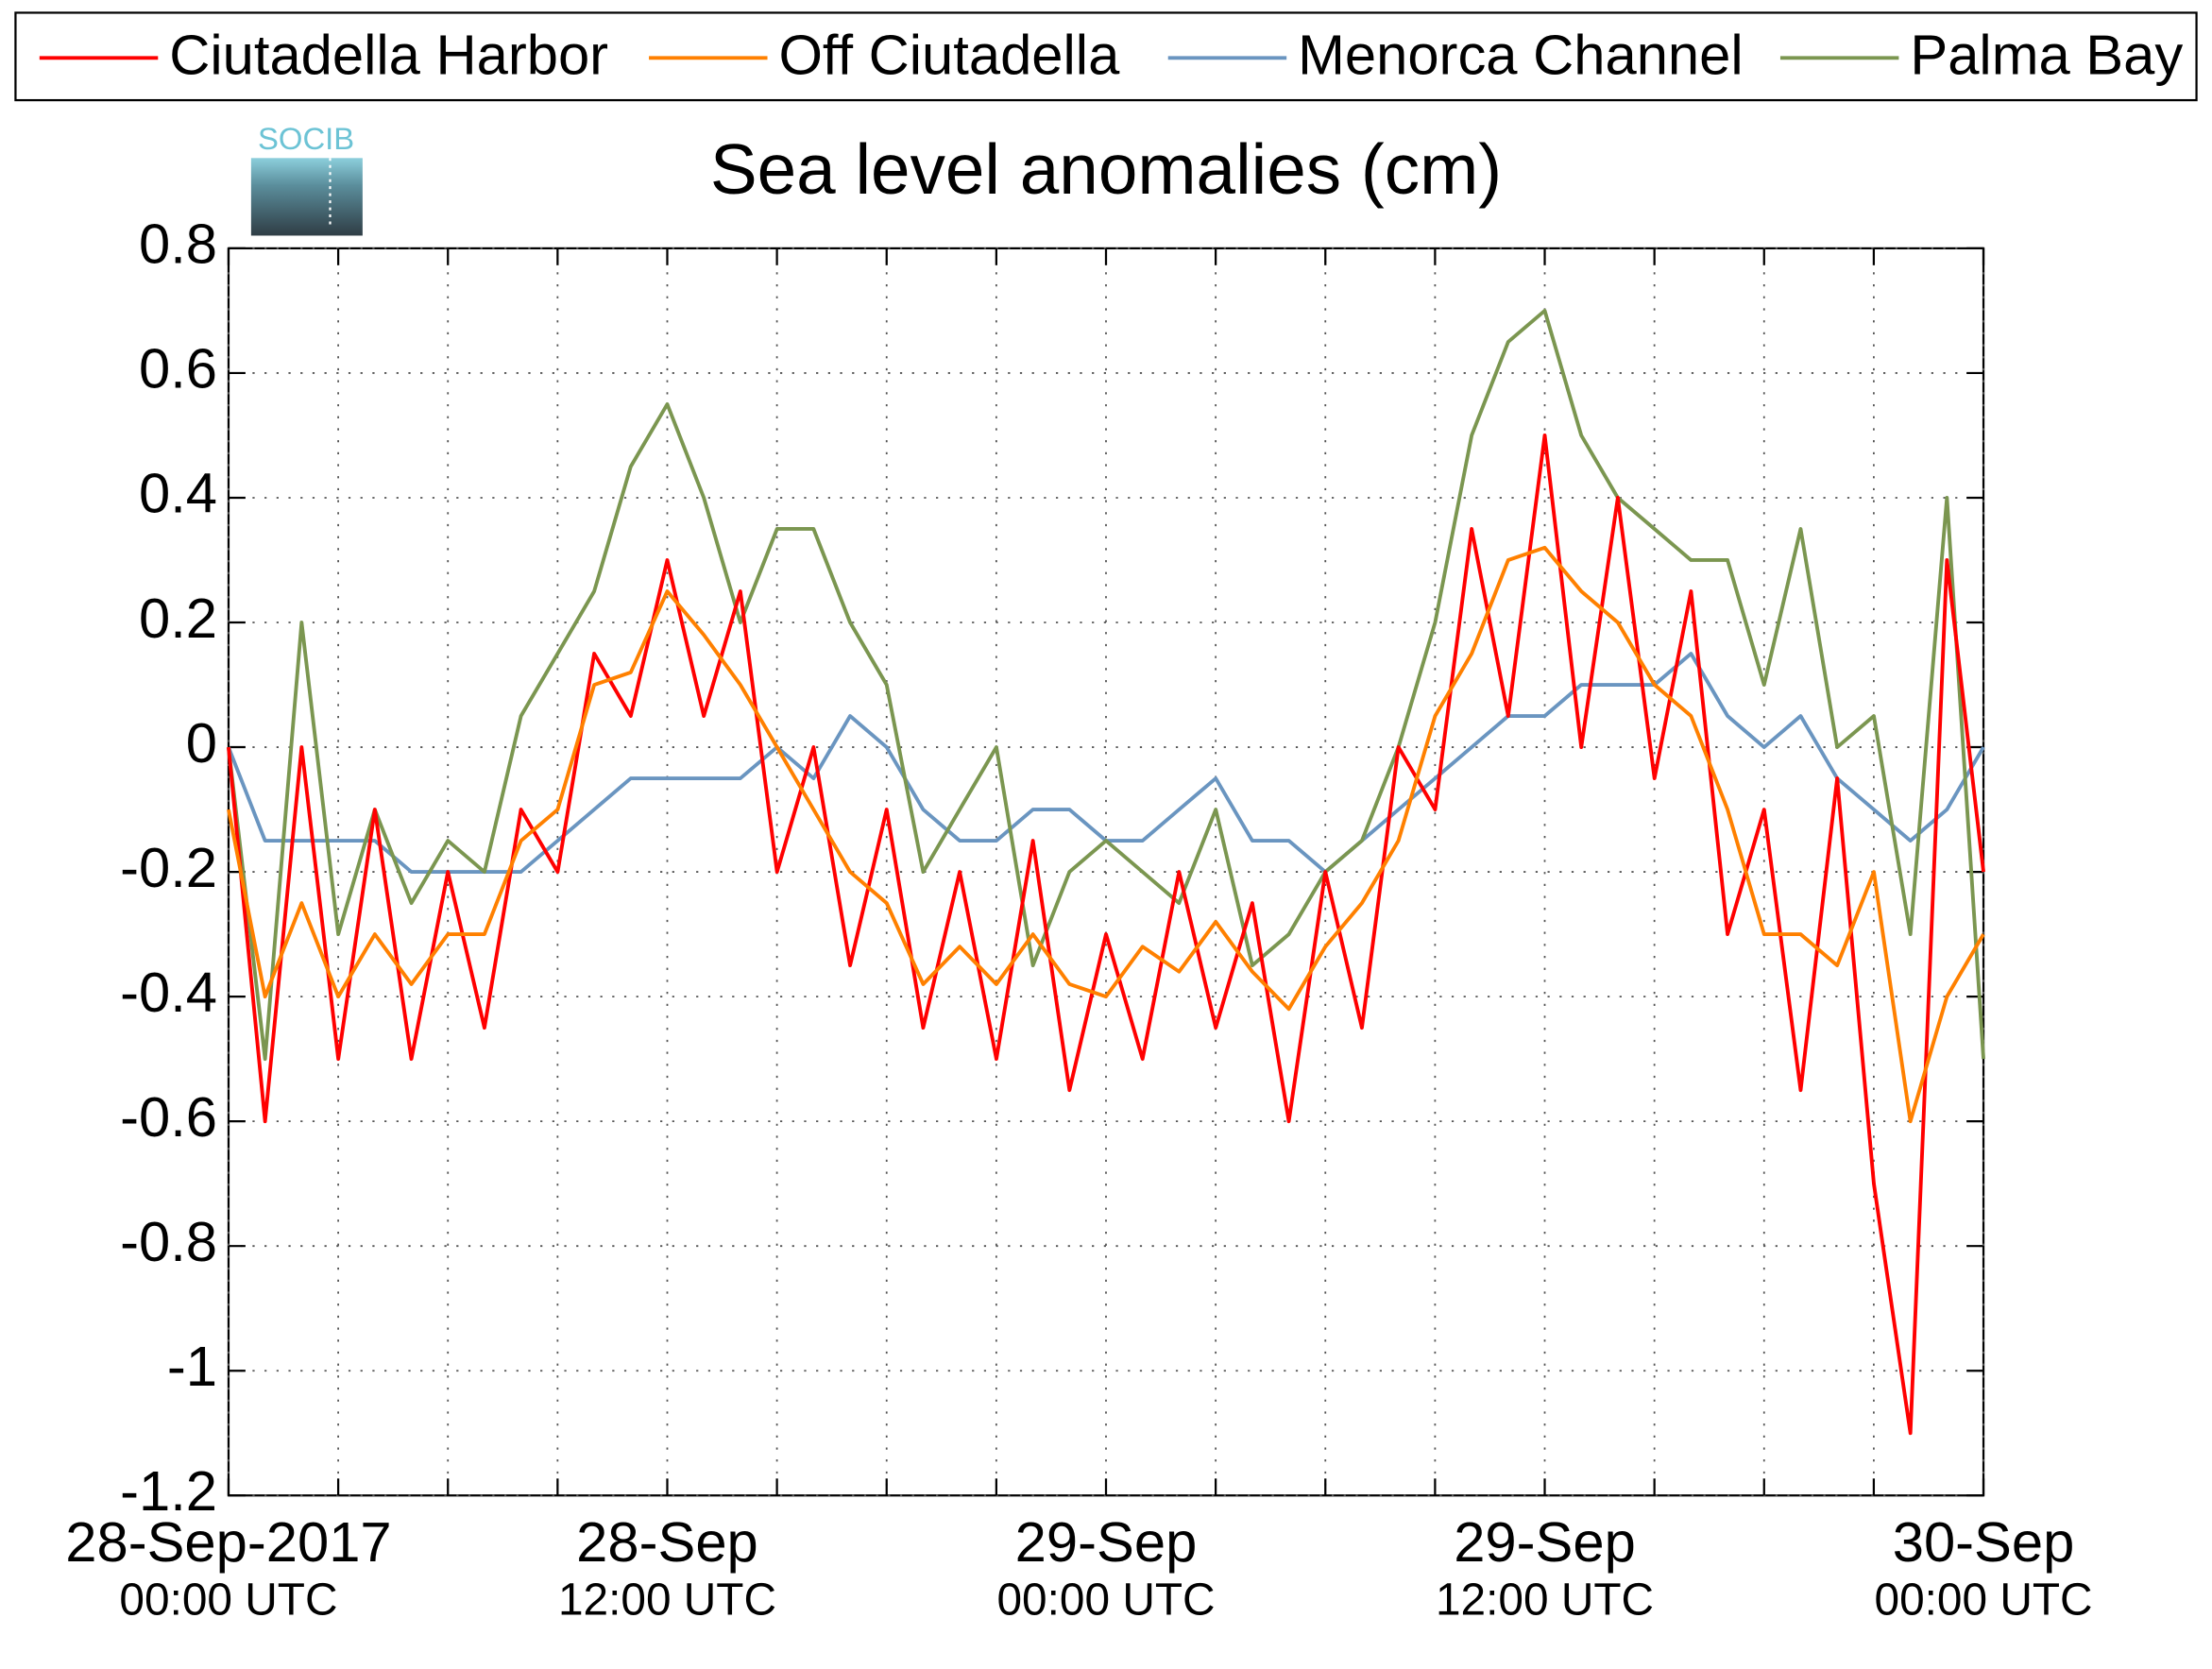  I want to click on legend-label: Off Ciutadella, so click(949, 56).